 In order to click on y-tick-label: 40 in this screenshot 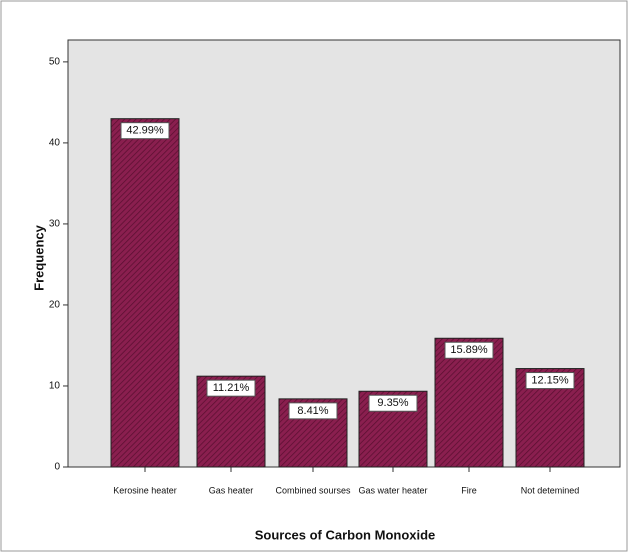, I will do `click(55, 143)`.